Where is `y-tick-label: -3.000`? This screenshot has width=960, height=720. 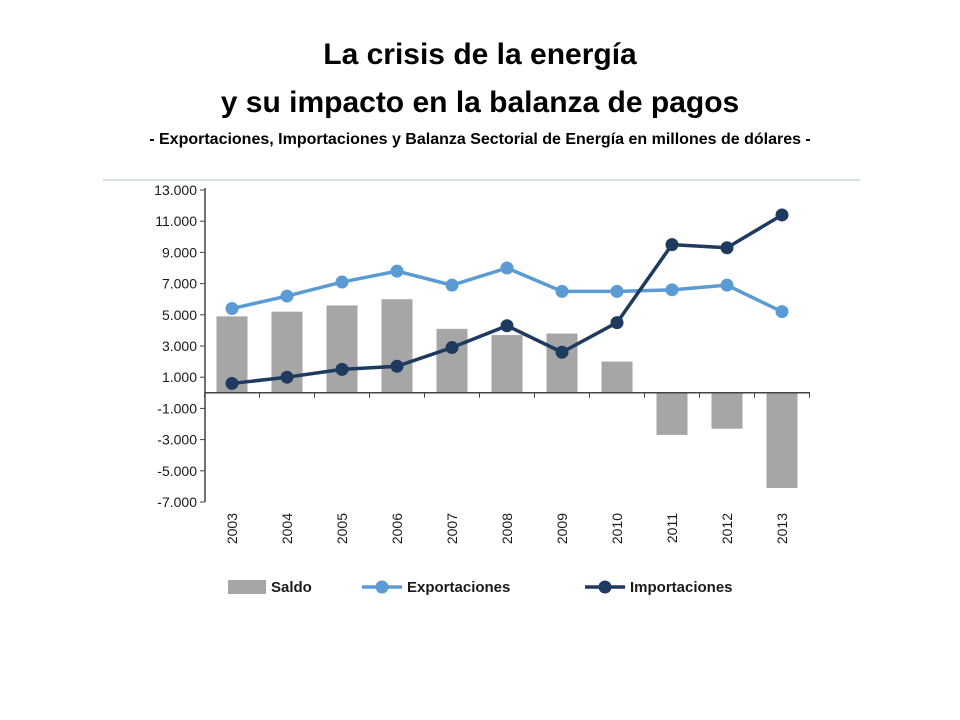
y-tick-label: -3.000 is located at coordinates (177, 440).